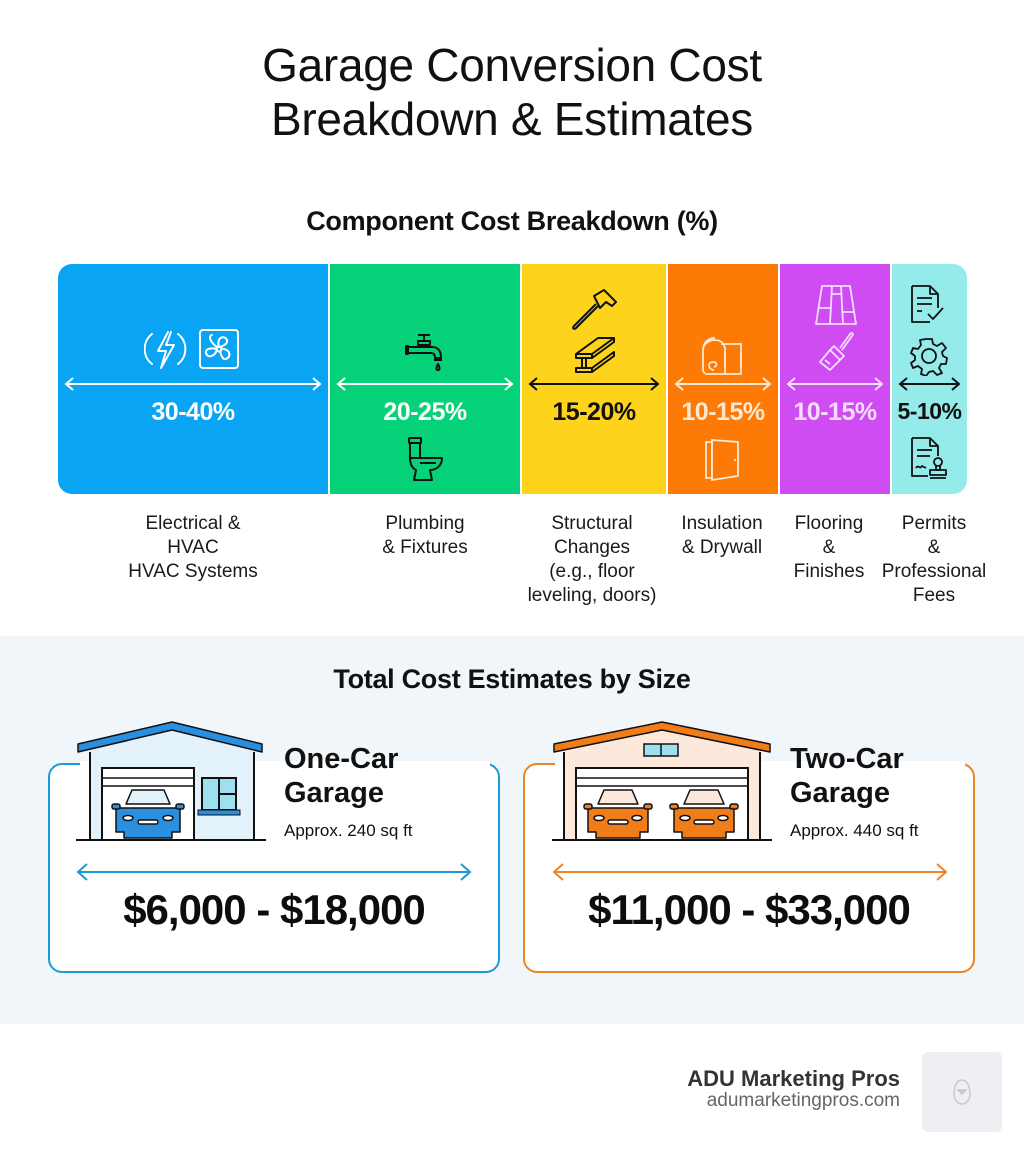 This screenshot has height=1154, width=1024. What do you see at coordinates (425, 412) in the screenshot?
I see `segment-percent: 20-25%` at bounding box center [425, 412].